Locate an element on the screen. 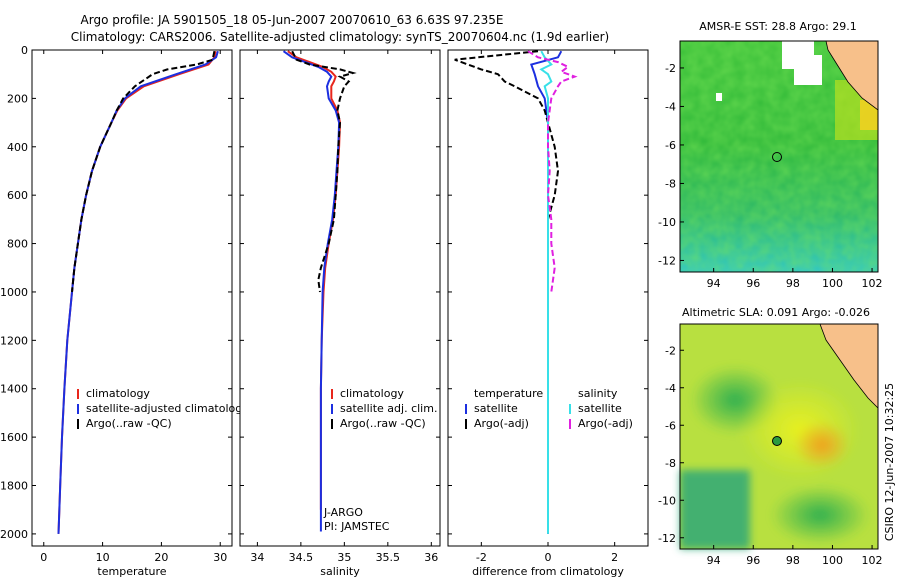 Image resolution: width=900 pixels, height=580 pixels. x-tick-label: 20 is located at coordinates (161, 557).